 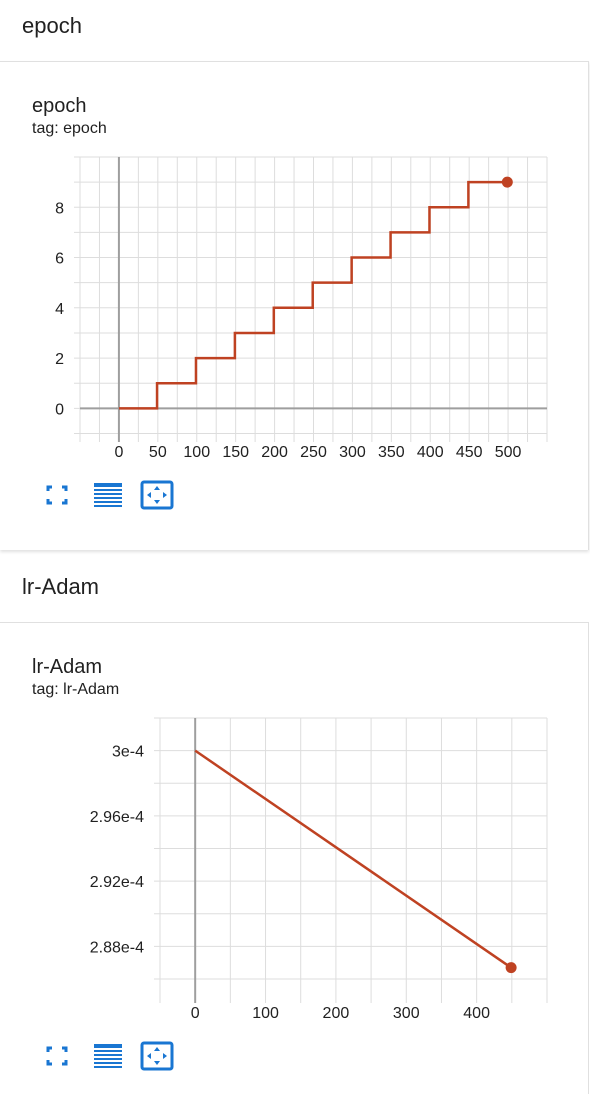 What do you see at coordinates (59, 259) in the screenshot?
I see `y-tick-label: 6` at bounding box center [59, 259].